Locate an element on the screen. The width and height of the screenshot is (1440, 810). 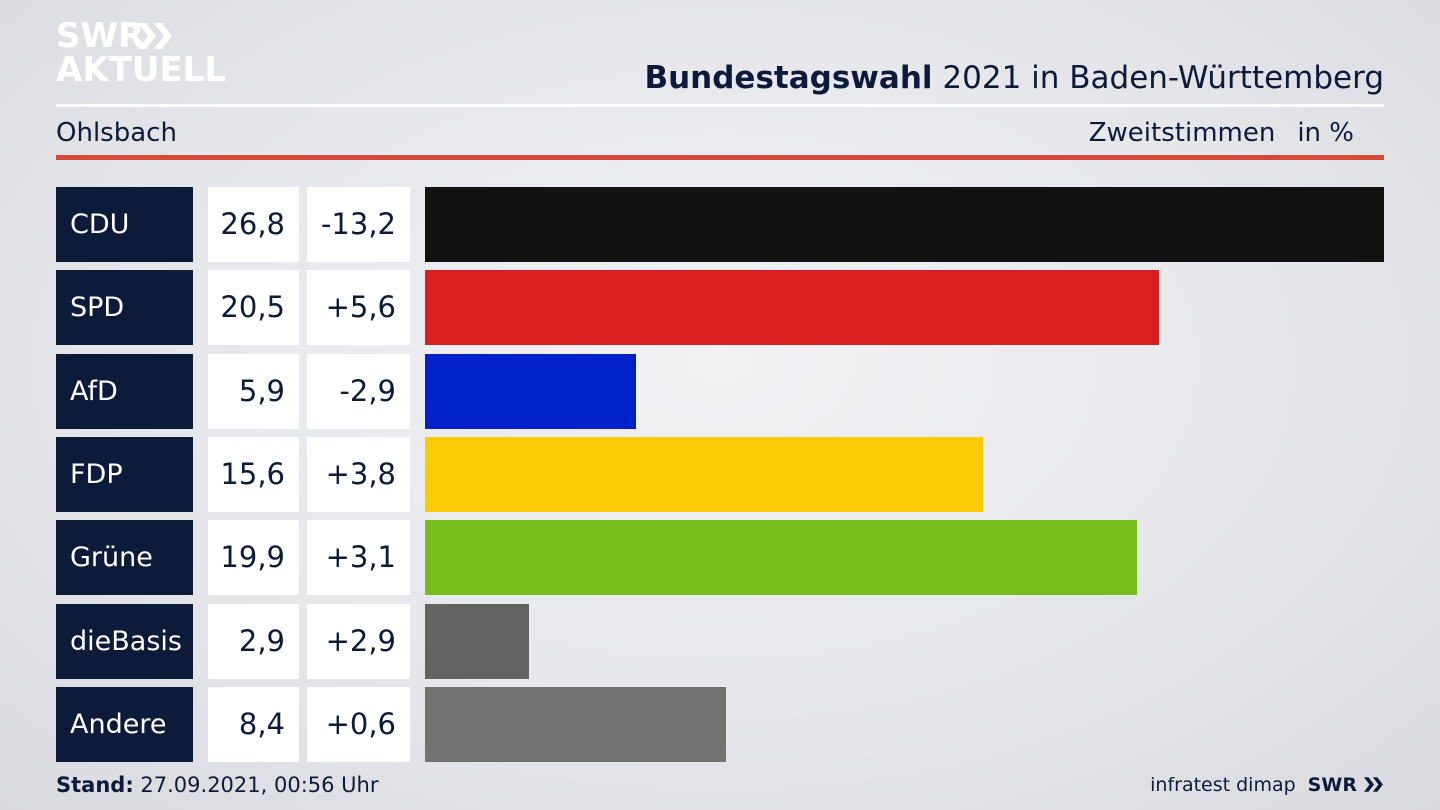
stand-label: Stand: is located at coordinates (95, 785).